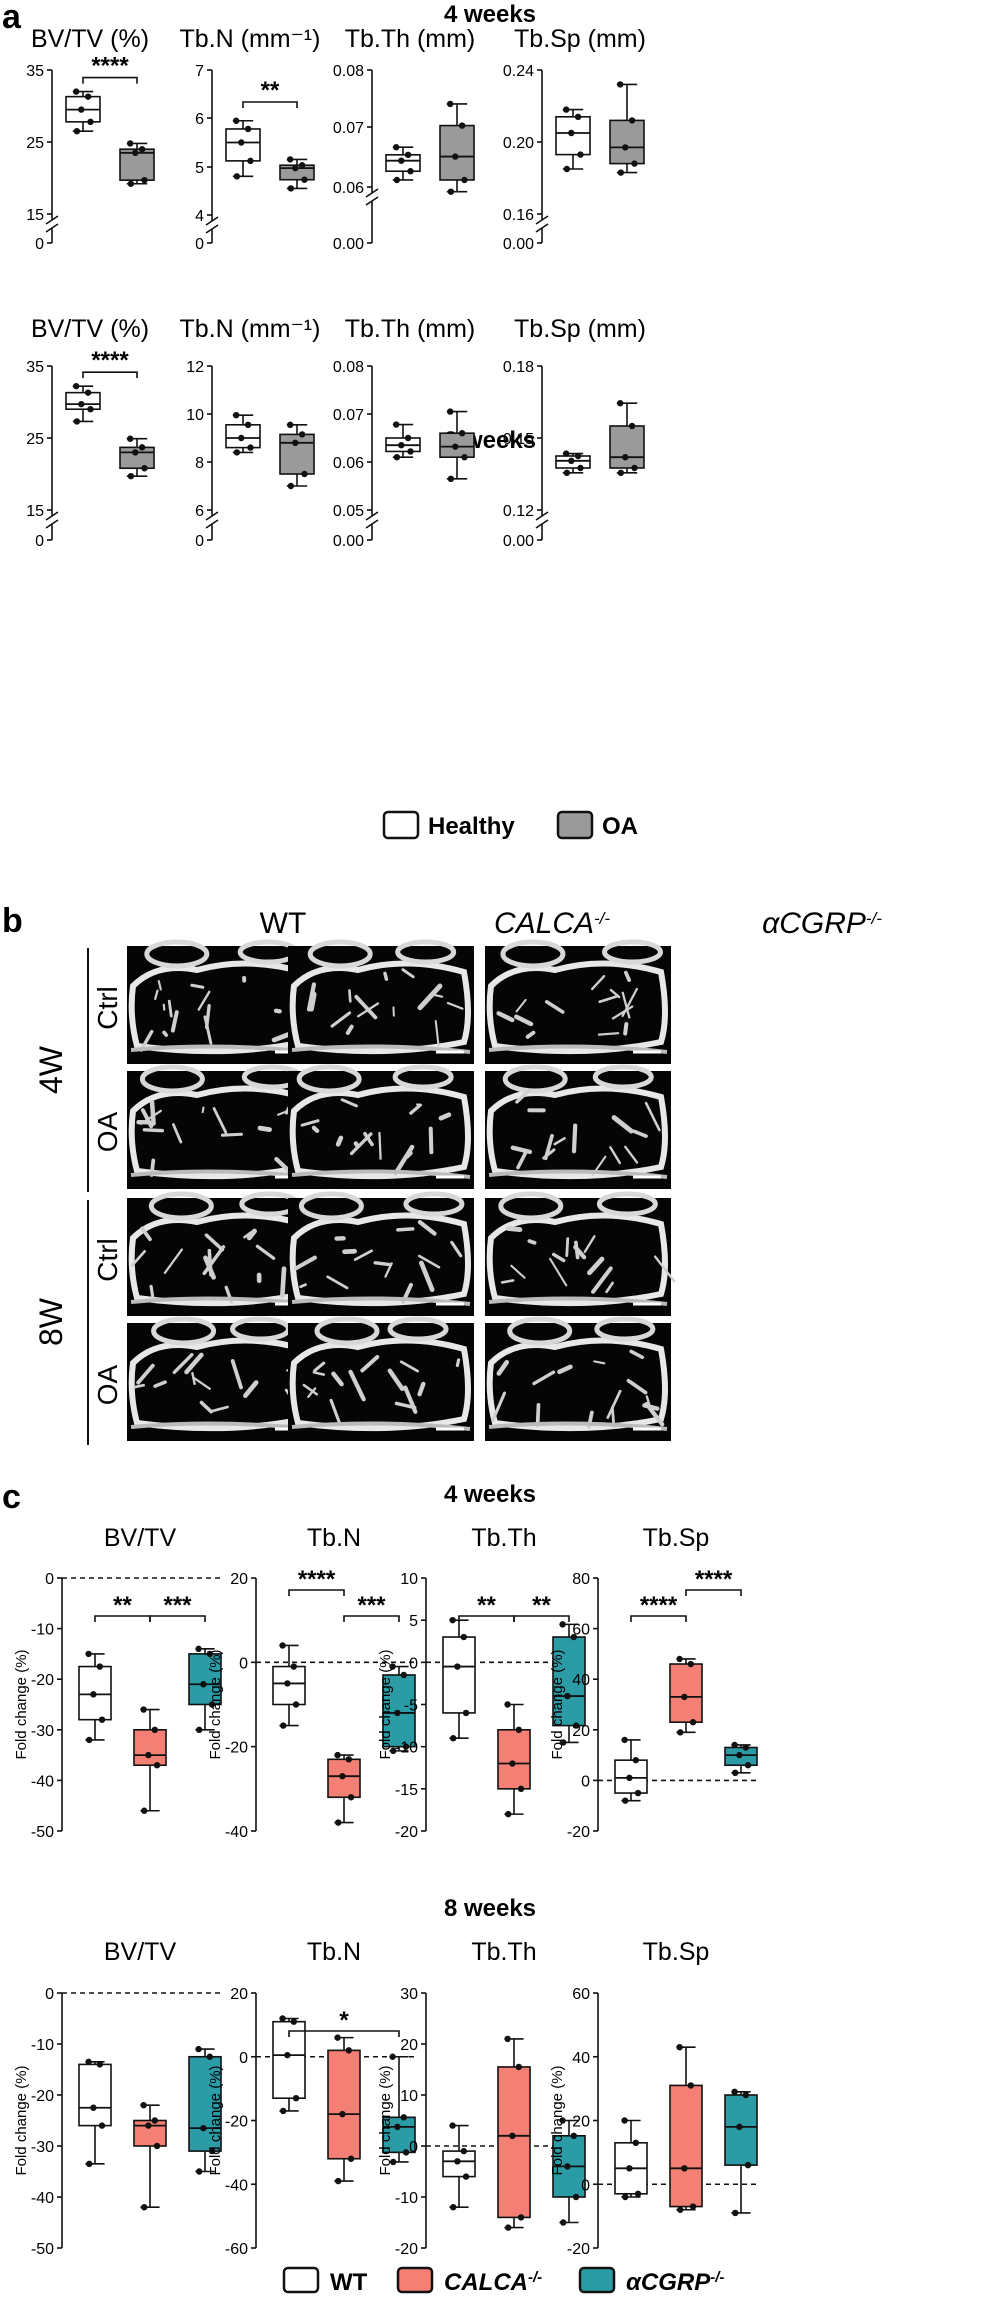 The width and height of the screenshot is (1000, 2297). What do you see at coordinates (42, 1832) in the screenshot?
I see `plot-c1-1-tick-label: -50` at bounding box center [42, 1832].